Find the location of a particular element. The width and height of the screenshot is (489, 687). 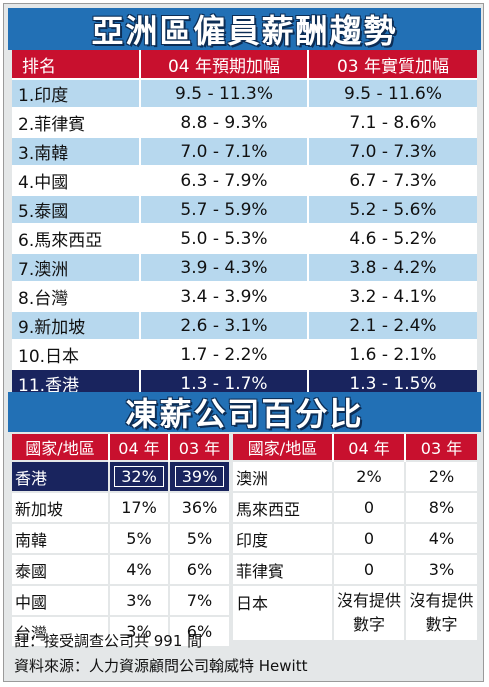

country-cell: 印度 is located at coordinates (283, 538).